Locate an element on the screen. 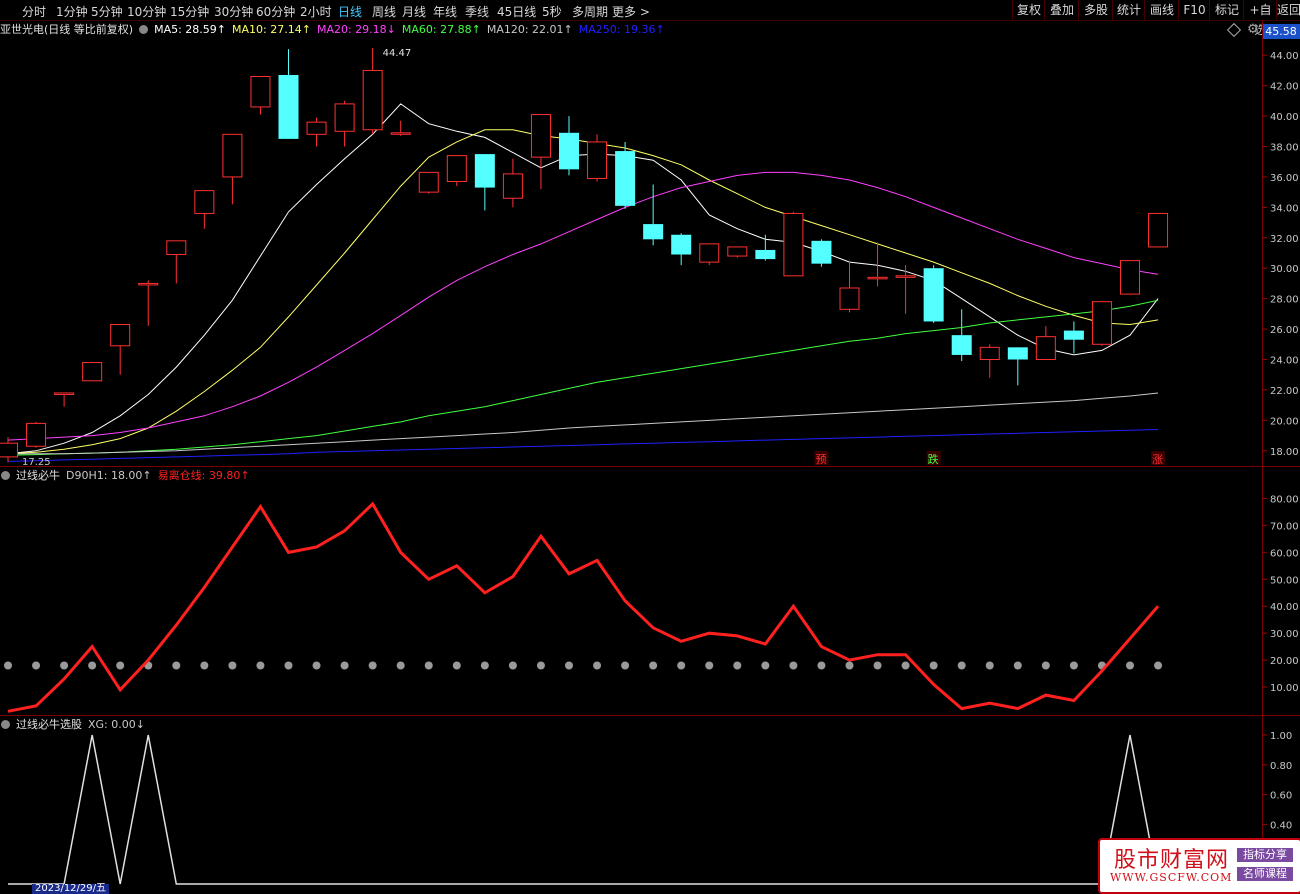 Image resolution: width=1300 pixels, height=894 pixels. ma-label-5: MA250: 19.36↑ is located at coordinates (621, 29).